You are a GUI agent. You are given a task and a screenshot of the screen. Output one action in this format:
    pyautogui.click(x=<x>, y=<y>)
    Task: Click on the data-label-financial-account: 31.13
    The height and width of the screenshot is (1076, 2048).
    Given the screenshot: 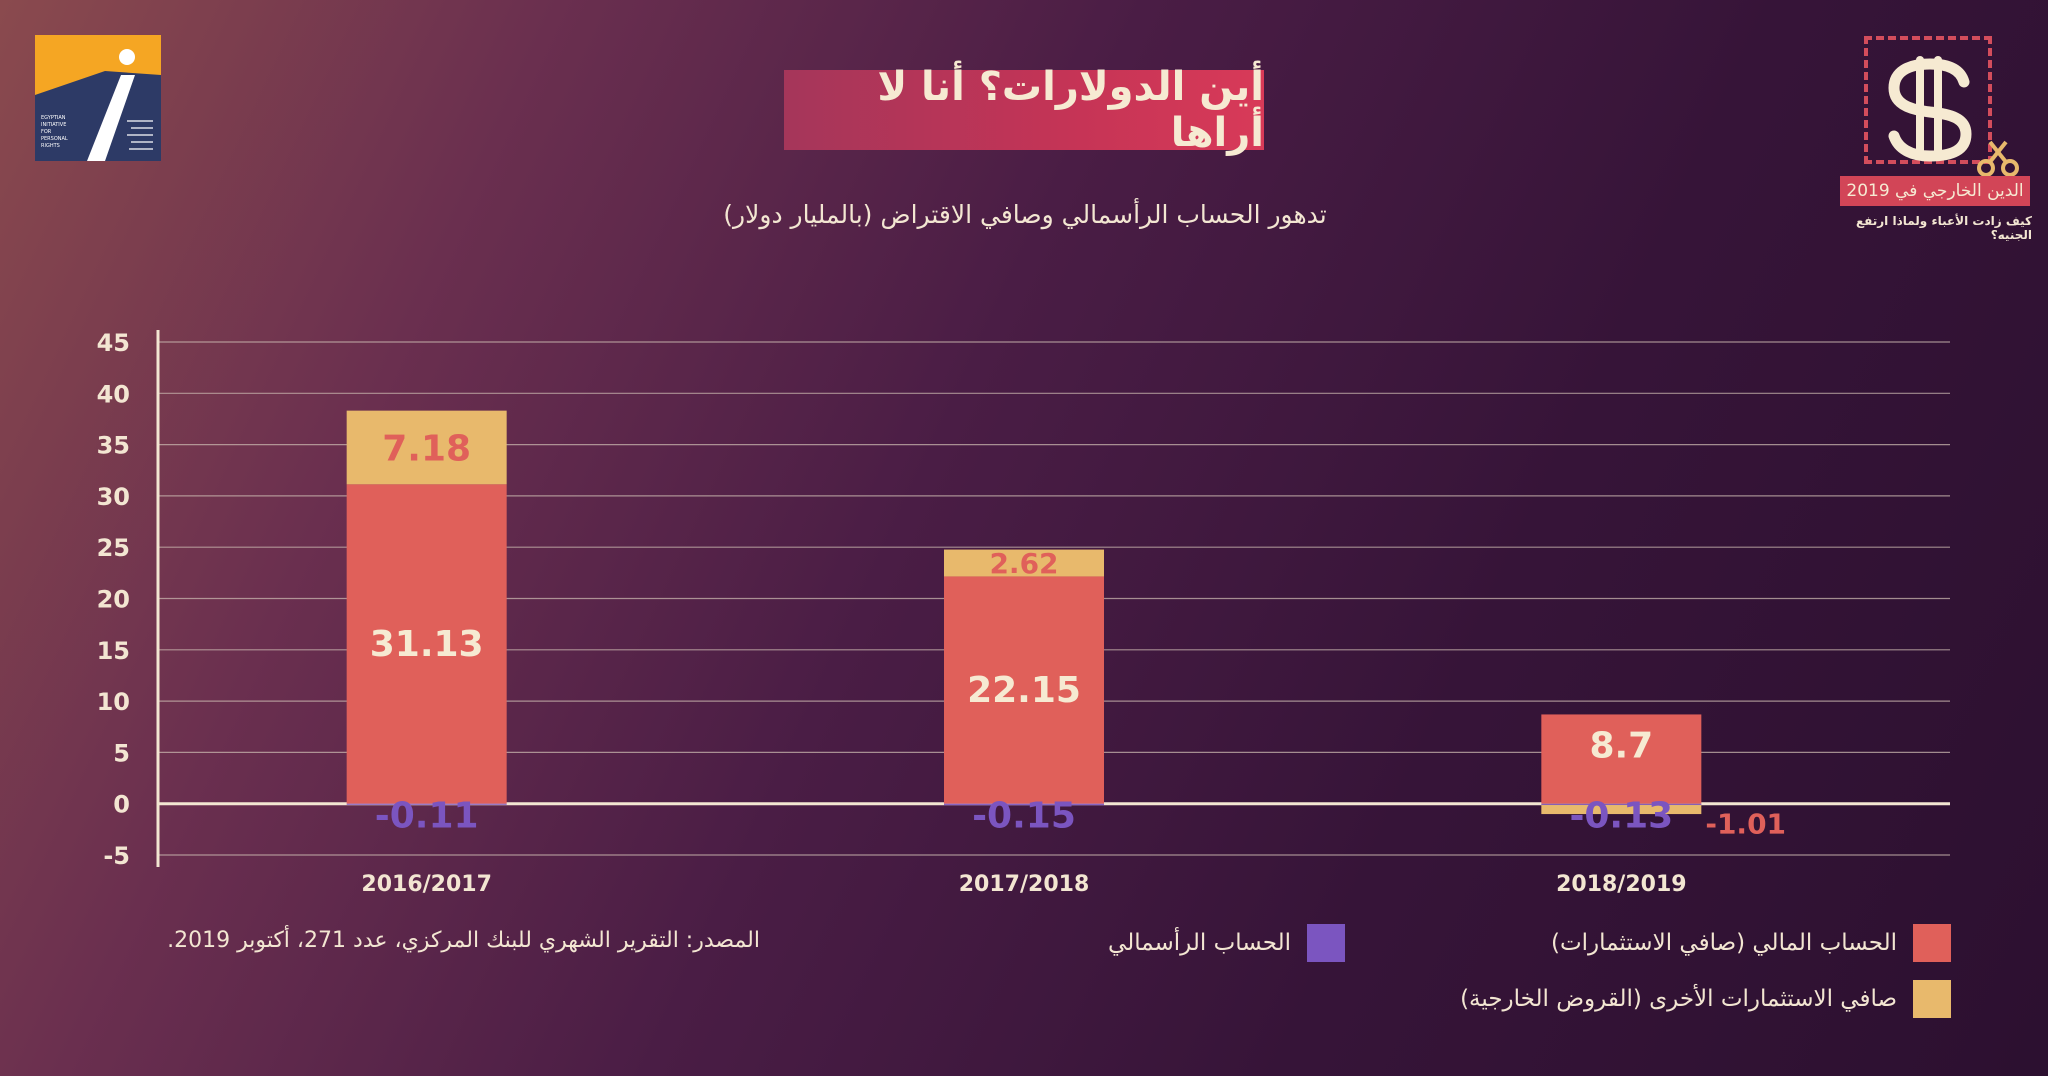 What is the action you would take?
    pyautogui.click(x=427, y=644)
    